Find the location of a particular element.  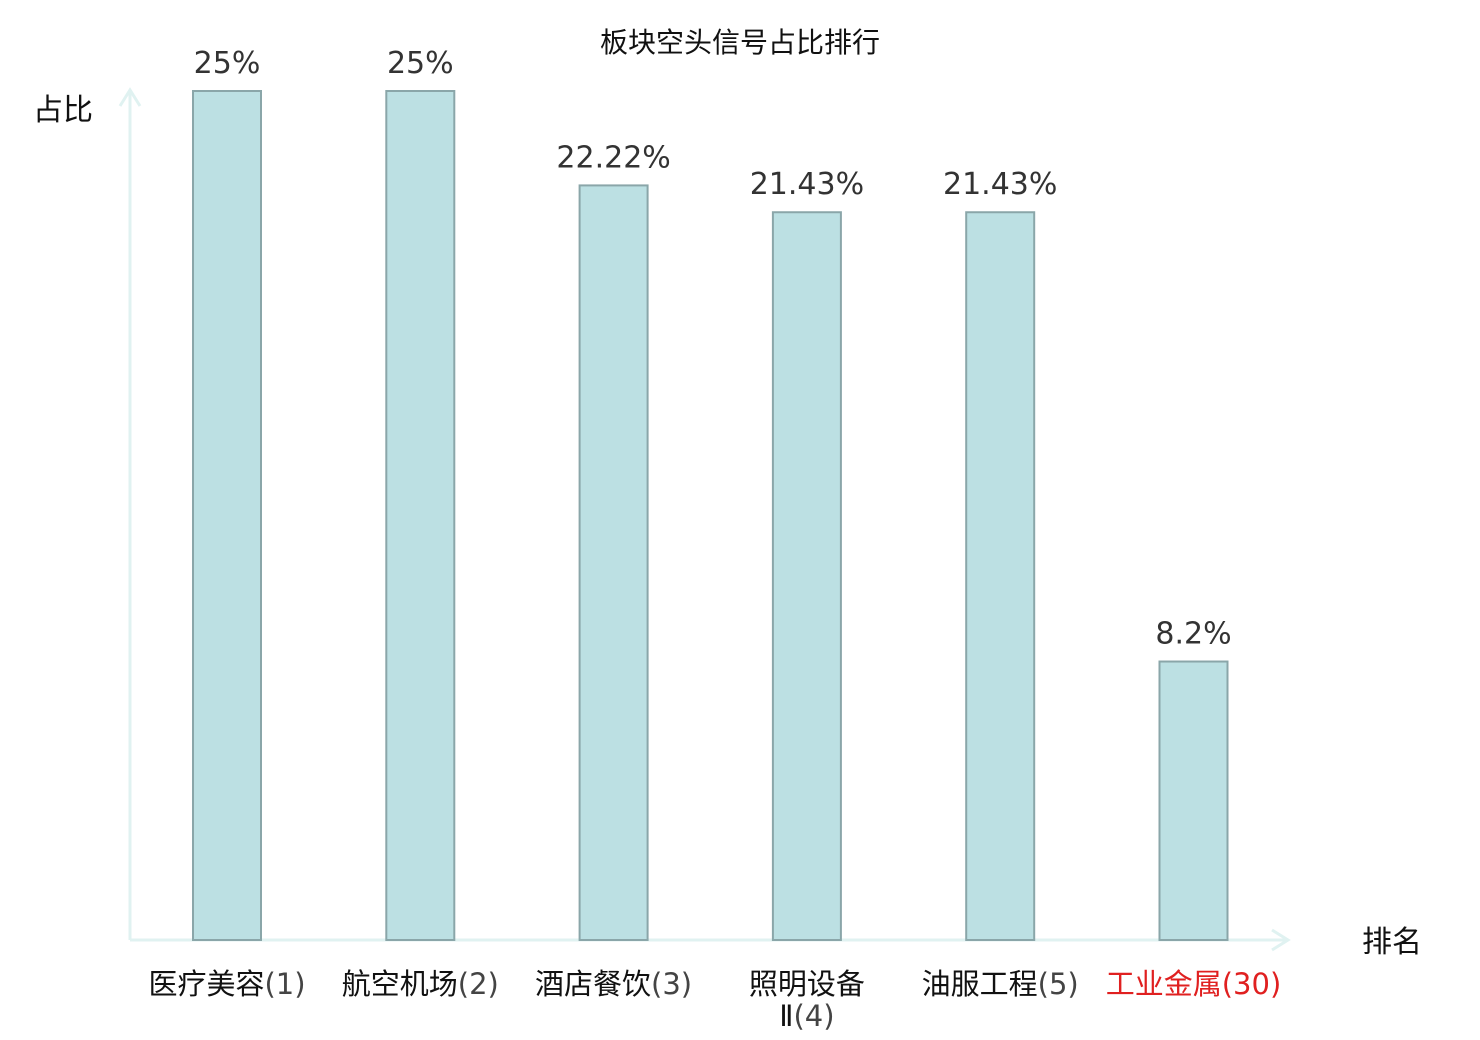

value-label-2: 25% is located at coordinates (420, 63).